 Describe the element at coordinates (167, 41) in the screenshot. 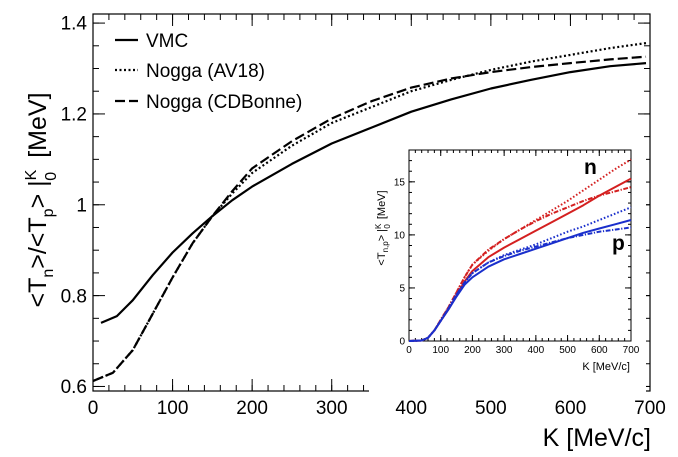

I see `legend-label: VMC` at that location.